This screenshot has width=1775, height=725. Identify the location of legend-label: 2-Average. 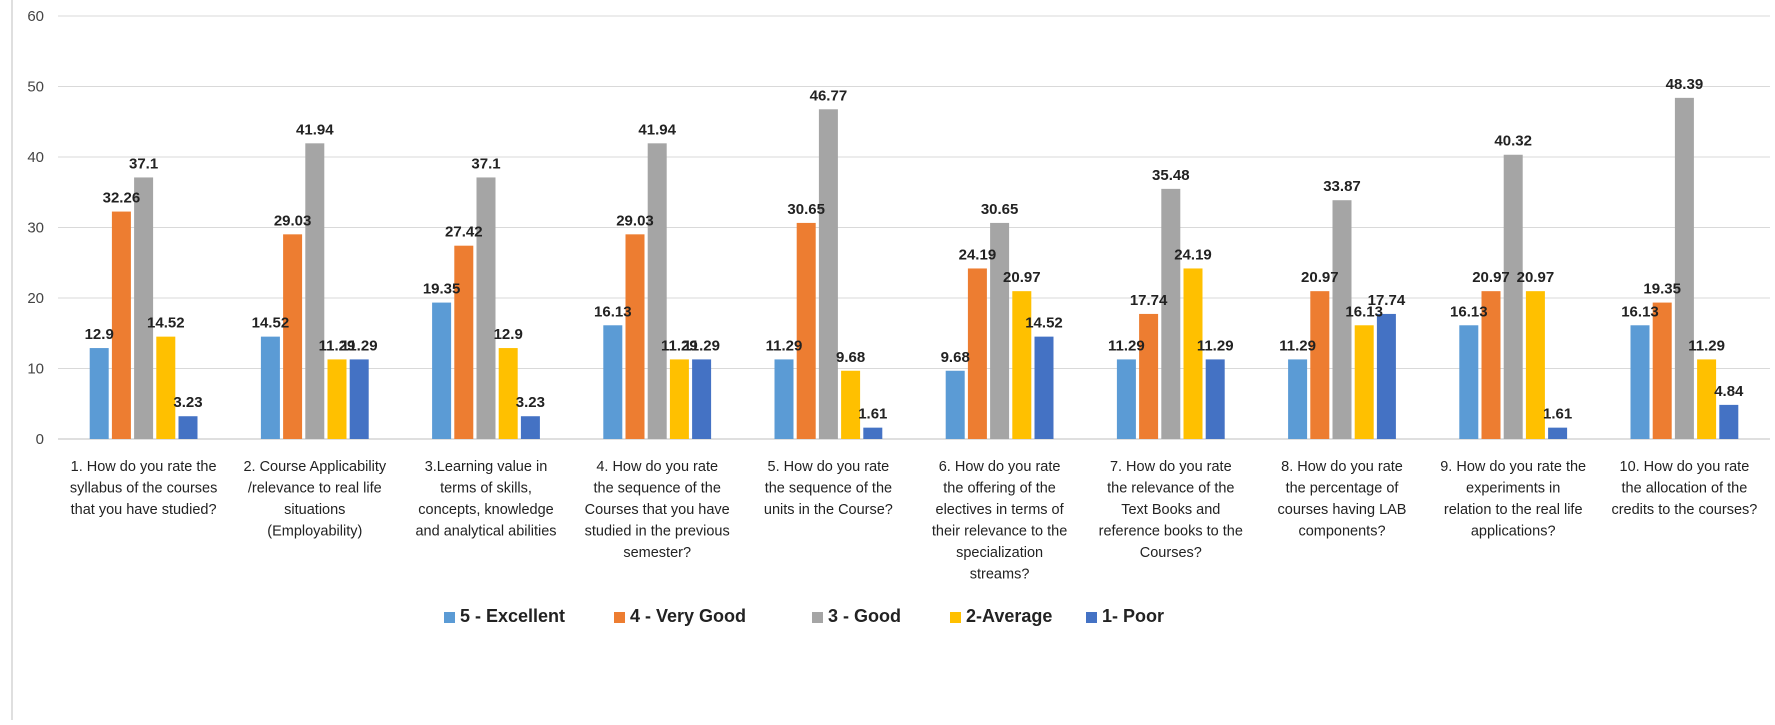
(1009, 616).